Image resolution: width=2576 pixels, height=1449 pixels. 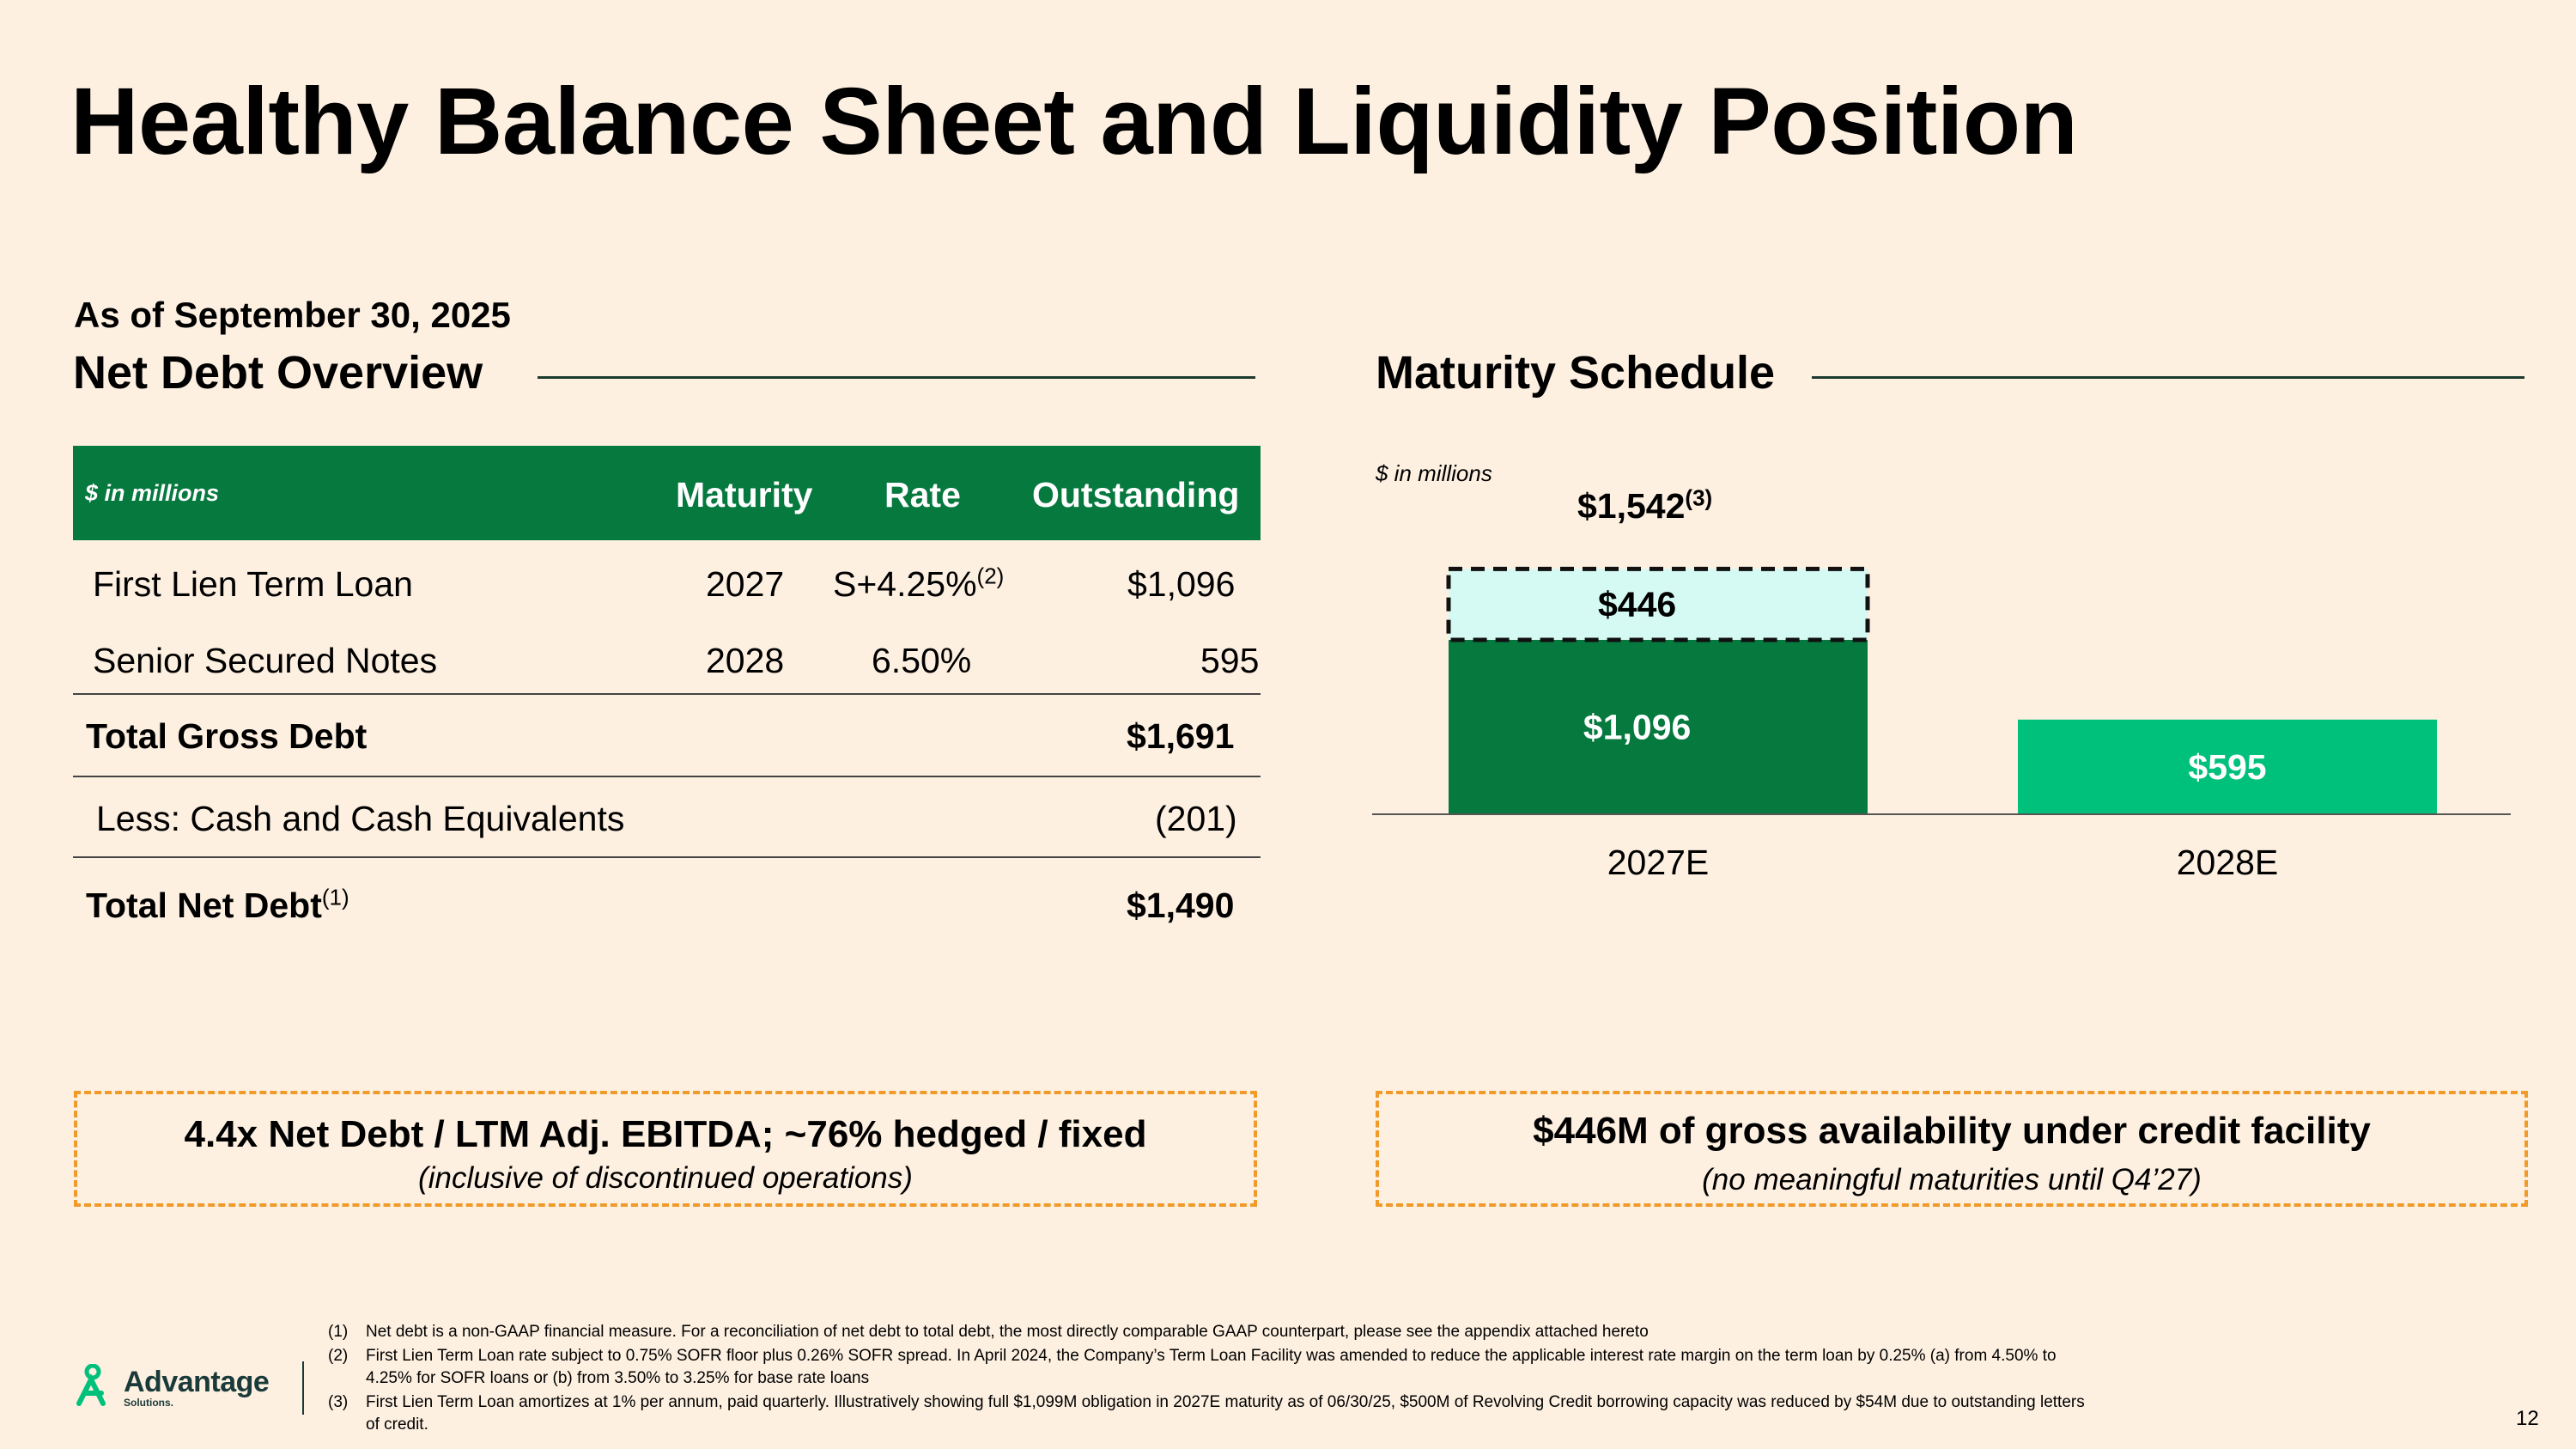 What do you see at coordinates (2528, 1418) in the screenshot?
I see `page-number: 12` at bounding box center [2528, 1418].